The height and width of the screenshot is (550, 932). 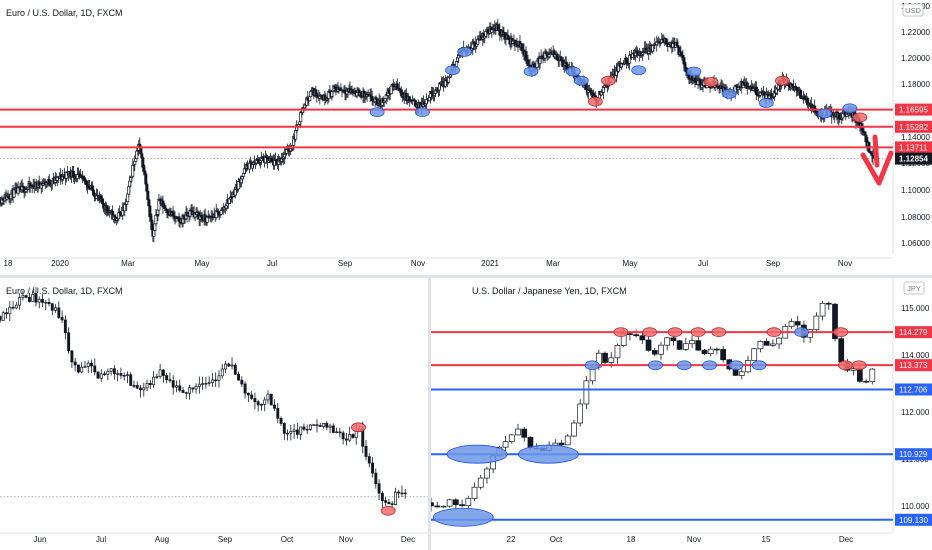 I want to click on currency-badge-box, so click(x=913, y=10).